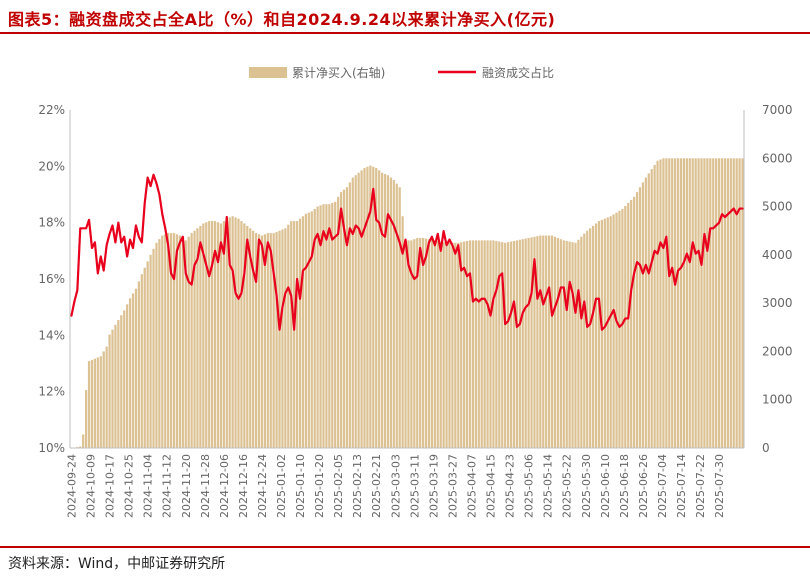 Image resolution: width=810 pixels, height=579 pixels. What do you see at coordinates (357, 486) in the screenshot?
I see `x-tick-label: 2025-02-13` at bounding box center [357, 486].